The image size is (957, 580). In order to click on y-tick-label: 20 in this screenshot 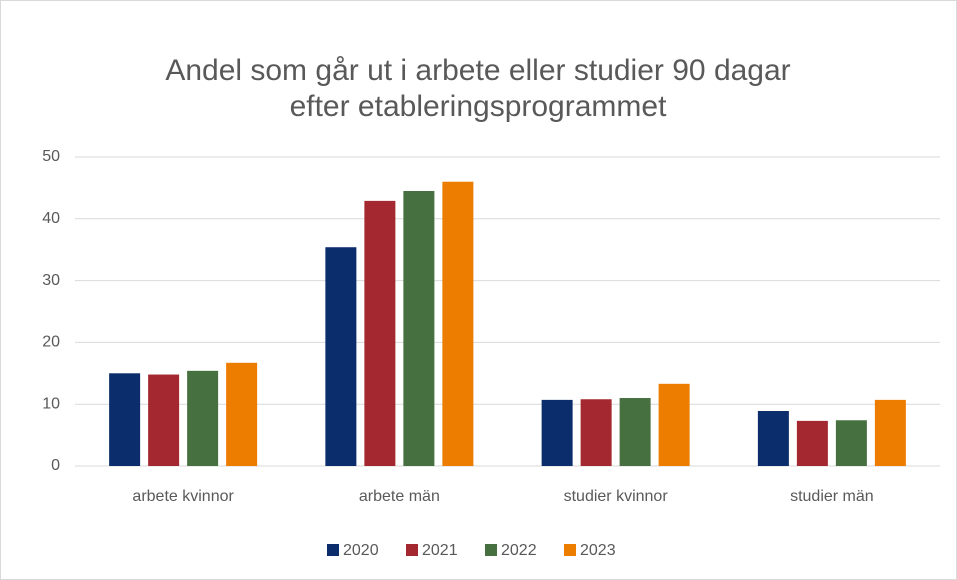, I will do `click(51, 342)`.